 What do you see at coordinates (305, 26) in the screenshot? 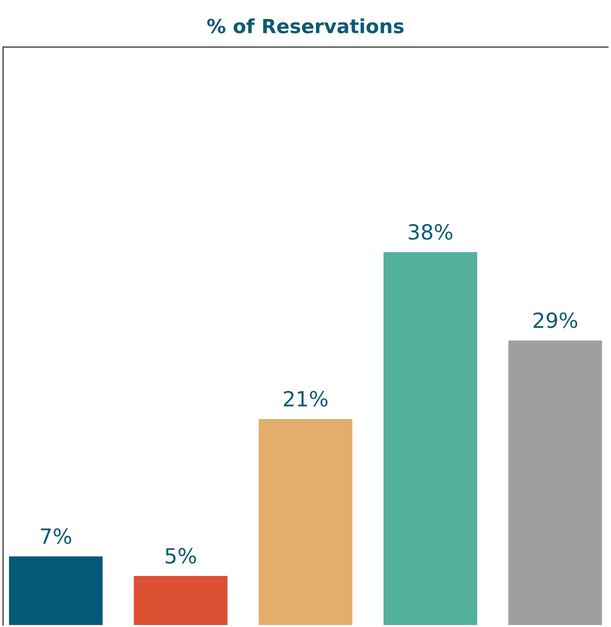
I see `chart-title: % of Reservations` at bounding box center [305, 26].